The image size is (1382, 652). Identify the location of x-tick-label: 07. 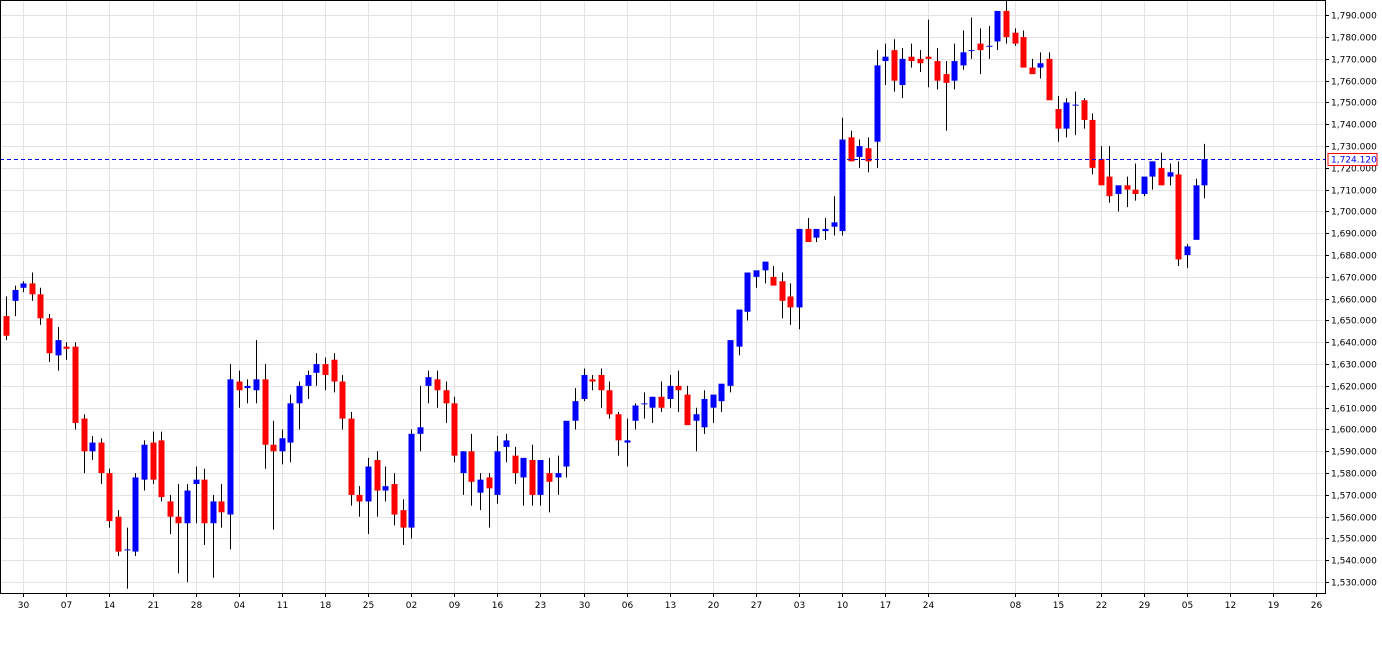
(66, 606).